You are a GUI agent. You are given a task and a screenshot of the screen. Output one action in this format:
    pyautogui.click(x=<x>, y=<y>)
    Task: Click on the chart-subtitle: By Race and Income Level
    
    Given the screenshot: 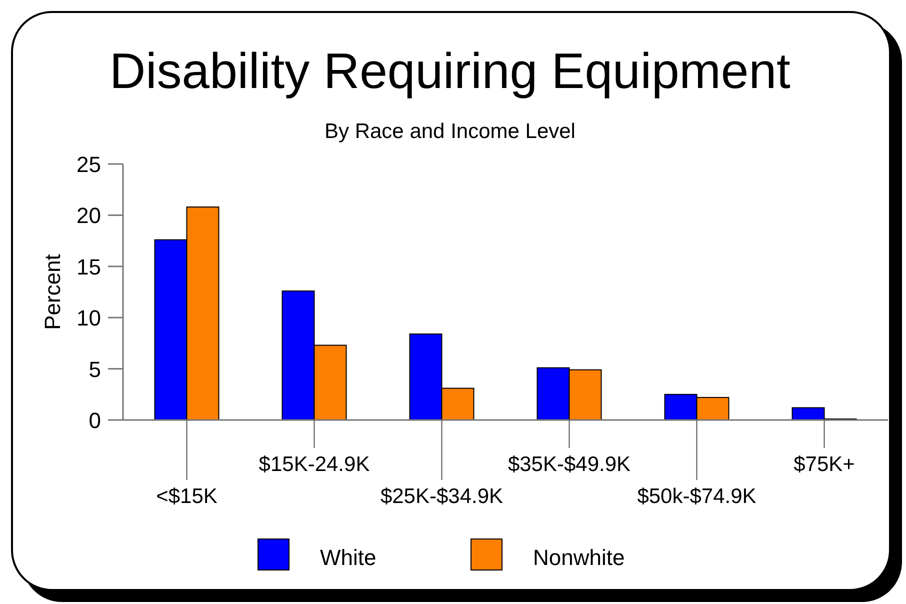 What is the action you would take?
    pyautogui.click(x=450, y=131)
    